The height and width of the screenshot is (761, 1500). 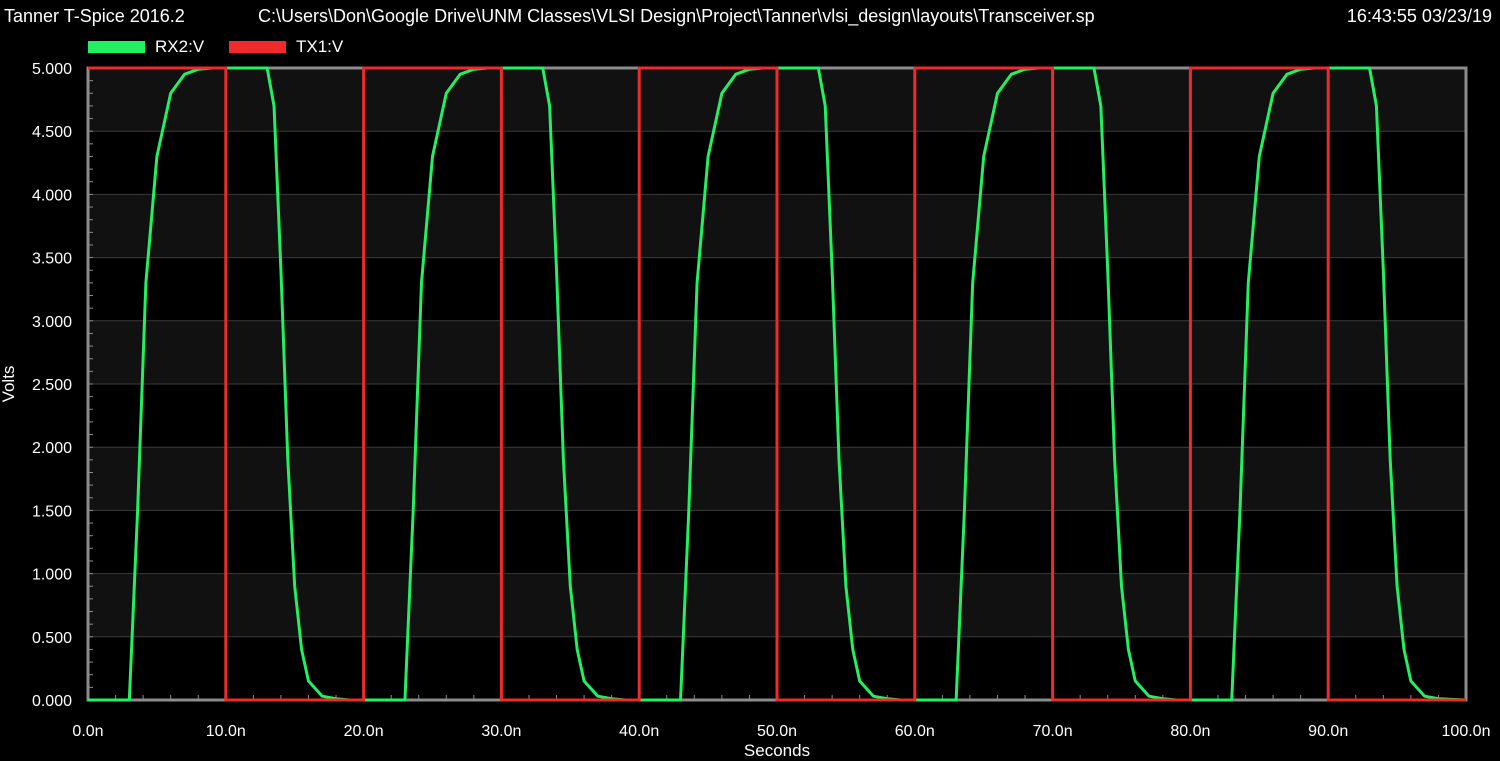 I want to click on y-tick-label: 1.000, so click(x=52, y=575).